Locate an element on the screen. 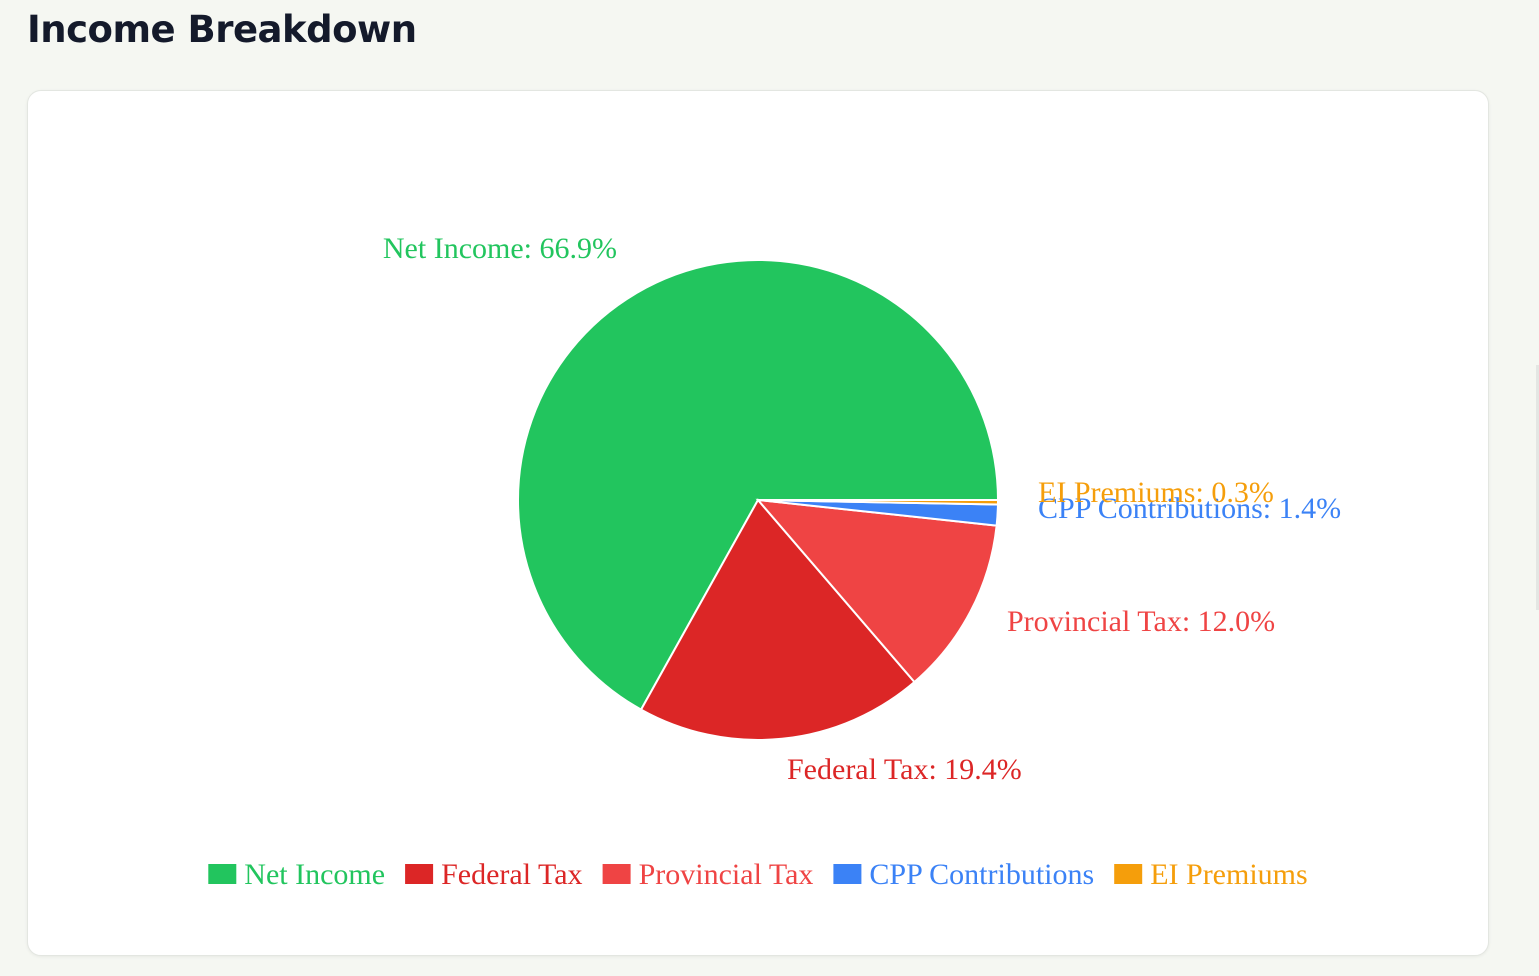 The height and width of the screenshot is (976, 1539). legend-item-cpp-contributions: CPP Contributions is located at coordinates (963, 874).